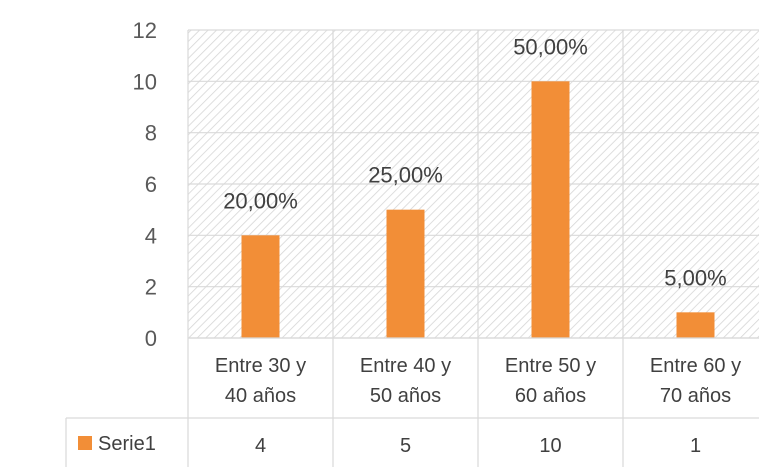 The image size is (759, 467). Describe the element at coordinates (145, 81) in the screenshot. I see `y-tick-label: 10` at that location.